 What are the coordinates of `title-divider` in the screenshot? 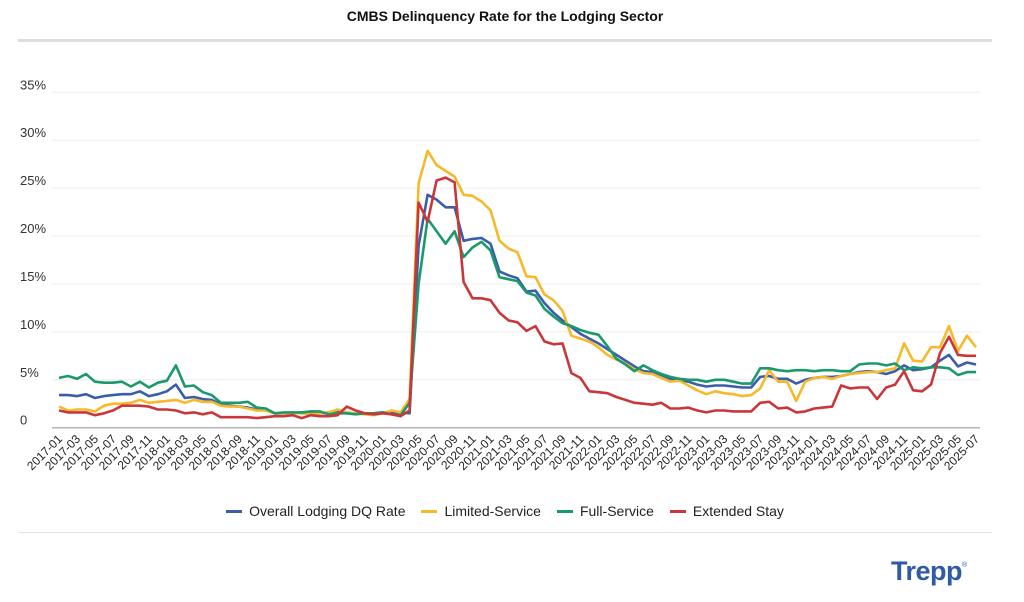 It's located at (505, 40).